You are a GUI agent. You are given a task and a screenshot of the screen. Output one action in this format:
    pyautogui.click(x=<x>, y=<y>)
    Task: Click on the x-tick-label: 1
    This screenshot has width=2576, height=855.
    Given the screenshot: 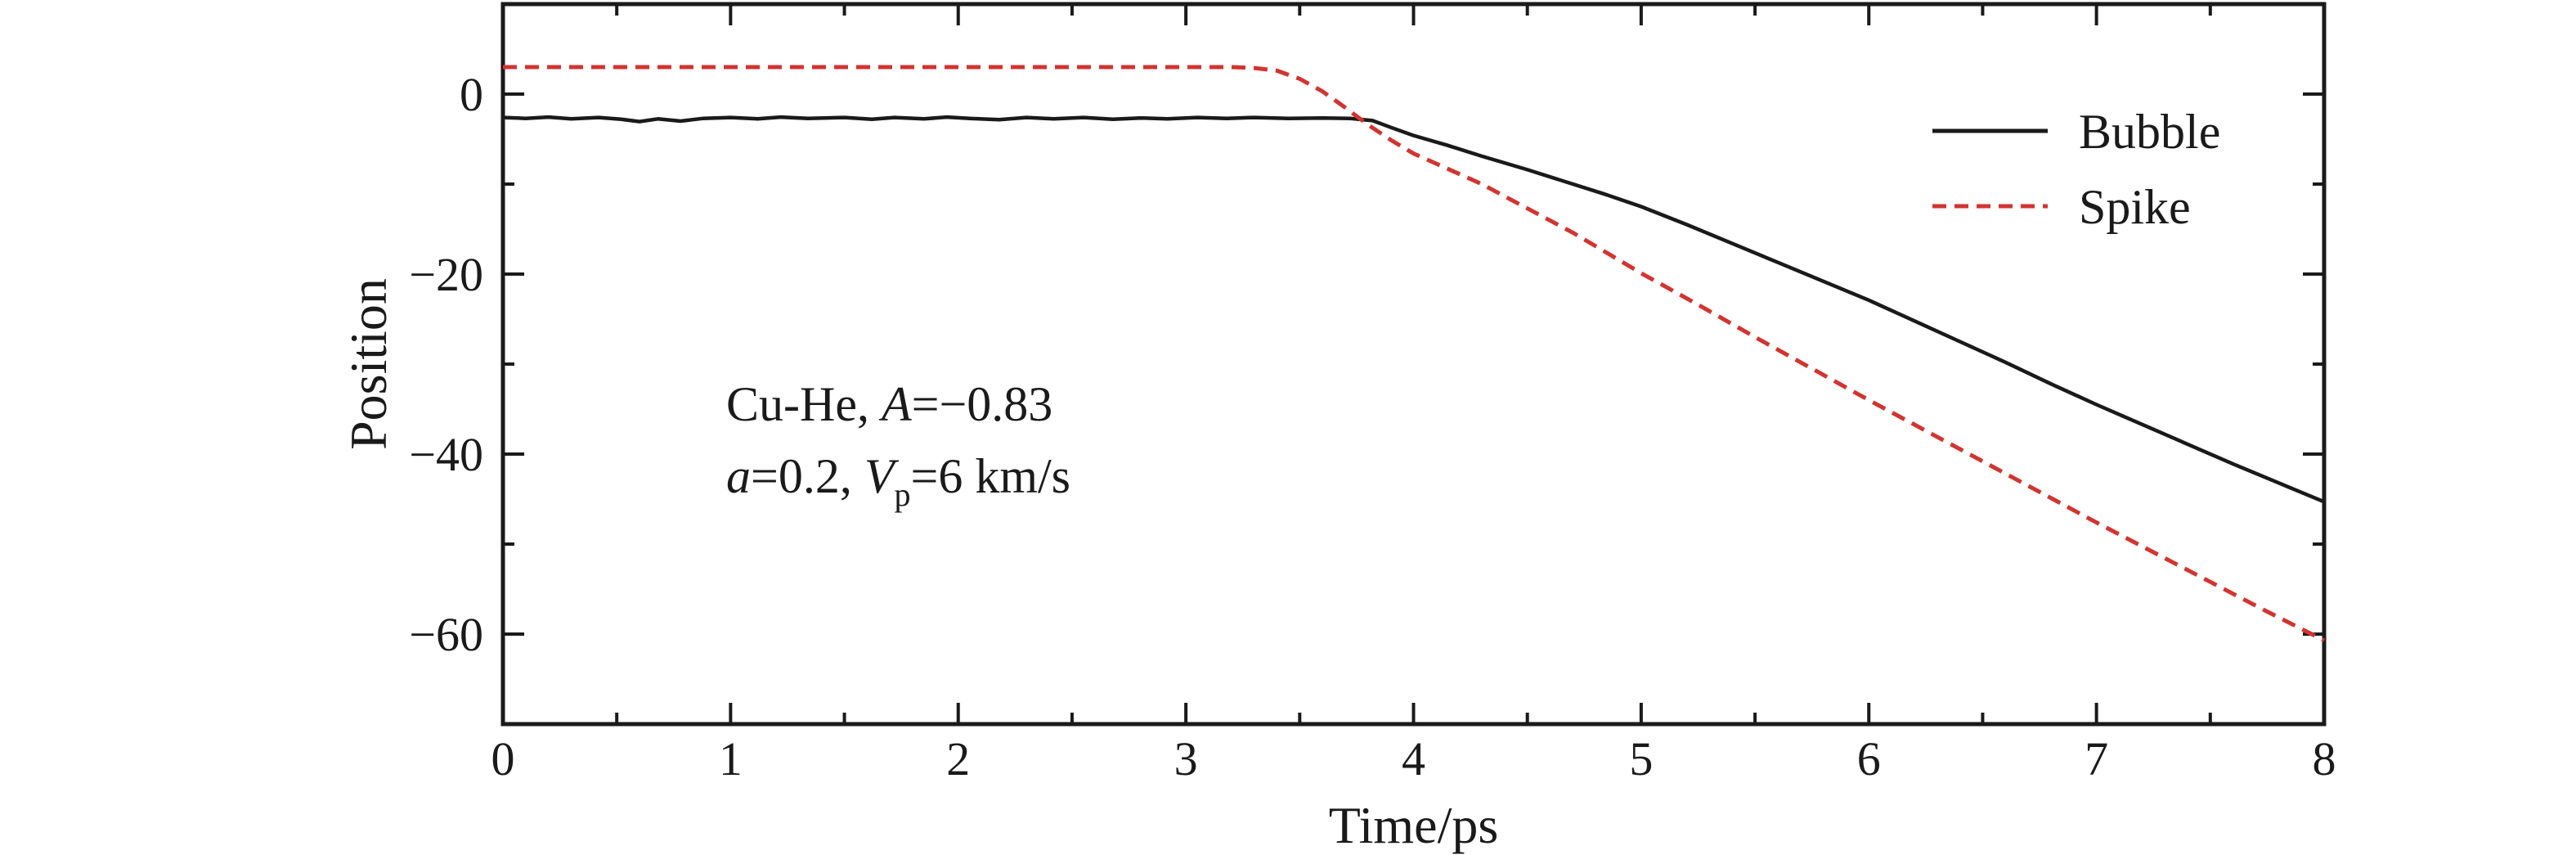 What is the action you would take?
    pyautogui.click(x=731, y=759)
    